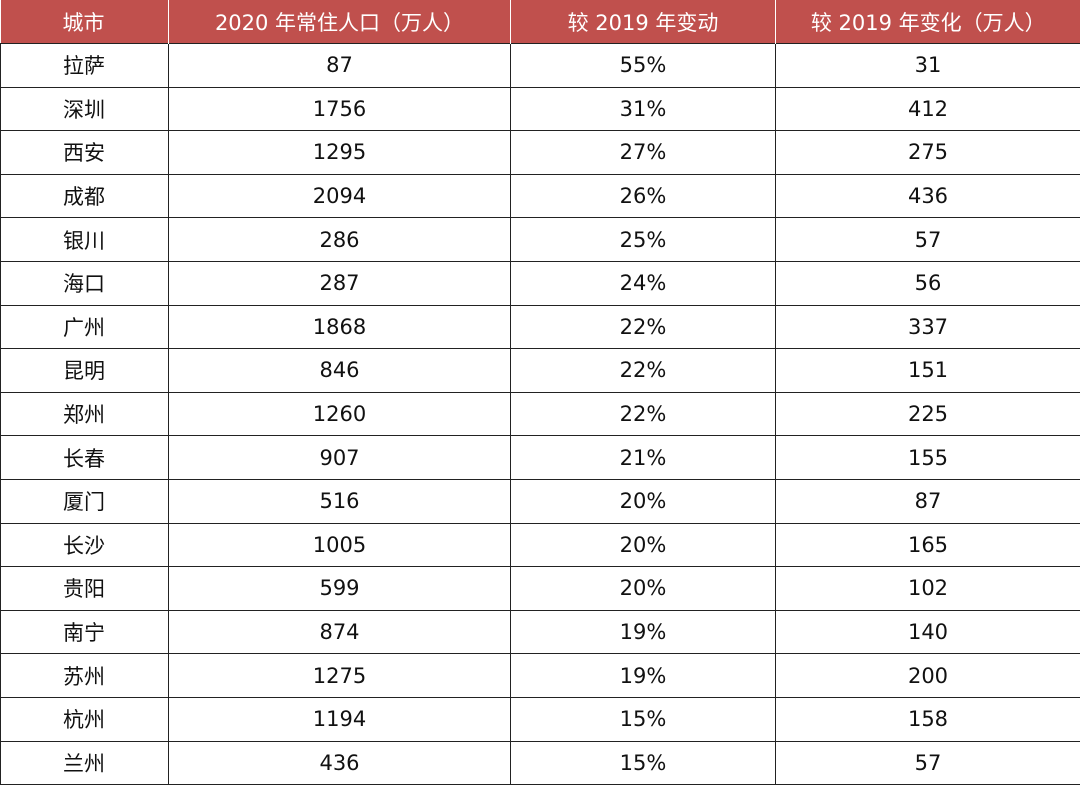 Image resolution: width=1080 pixels, height=791 pixels. I want to click on value-cell: 225, so click(927, 414).